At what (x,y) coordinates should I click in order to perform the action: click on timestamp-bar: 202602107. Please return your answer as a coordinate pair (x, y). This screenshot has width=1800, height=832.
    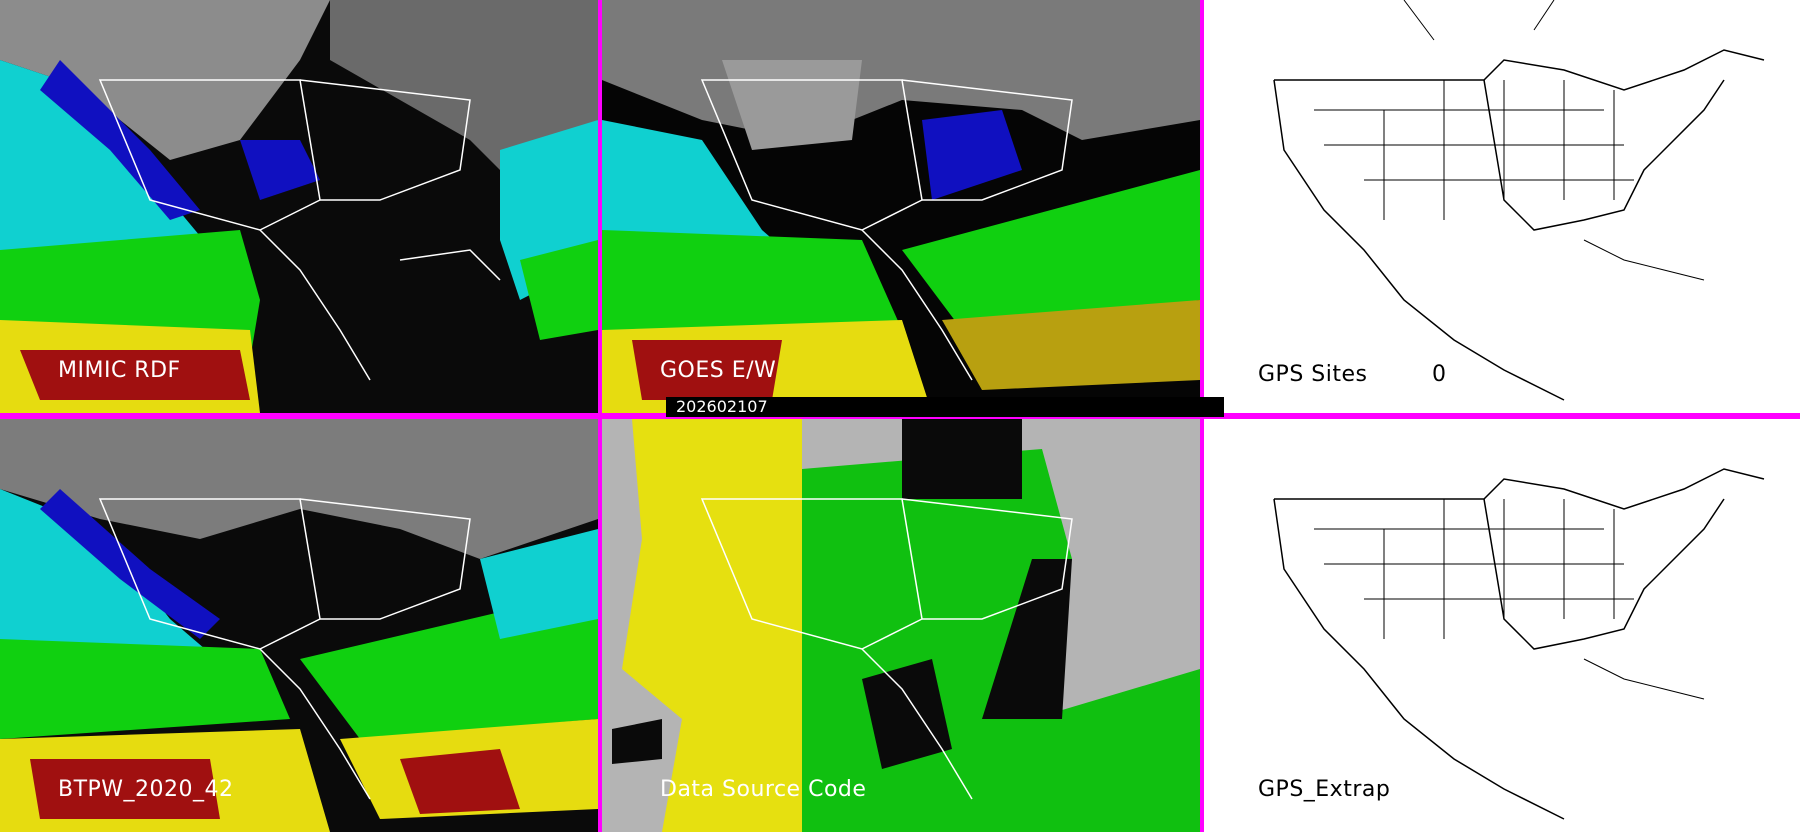
    Looking at the image, I should click on (945, 407).